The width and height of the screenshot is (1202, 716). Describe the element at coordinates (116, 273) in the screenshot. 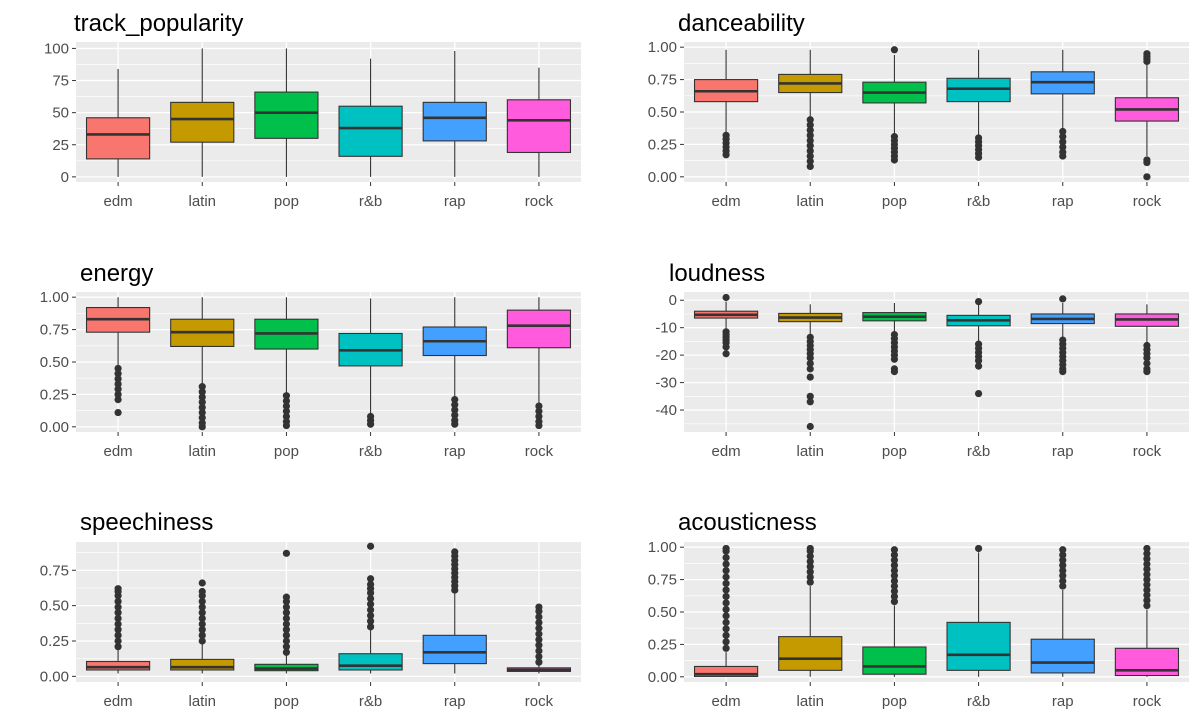

I see `panel-title: energy` at that location.